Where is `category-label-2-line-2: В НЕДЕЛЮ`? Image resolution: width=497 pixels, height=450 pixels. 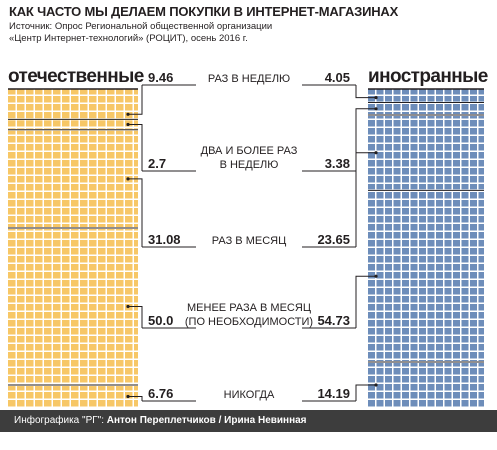
category-label-2-line-2: В НЕДЕЛЮ is located at coordinates (249, 165).